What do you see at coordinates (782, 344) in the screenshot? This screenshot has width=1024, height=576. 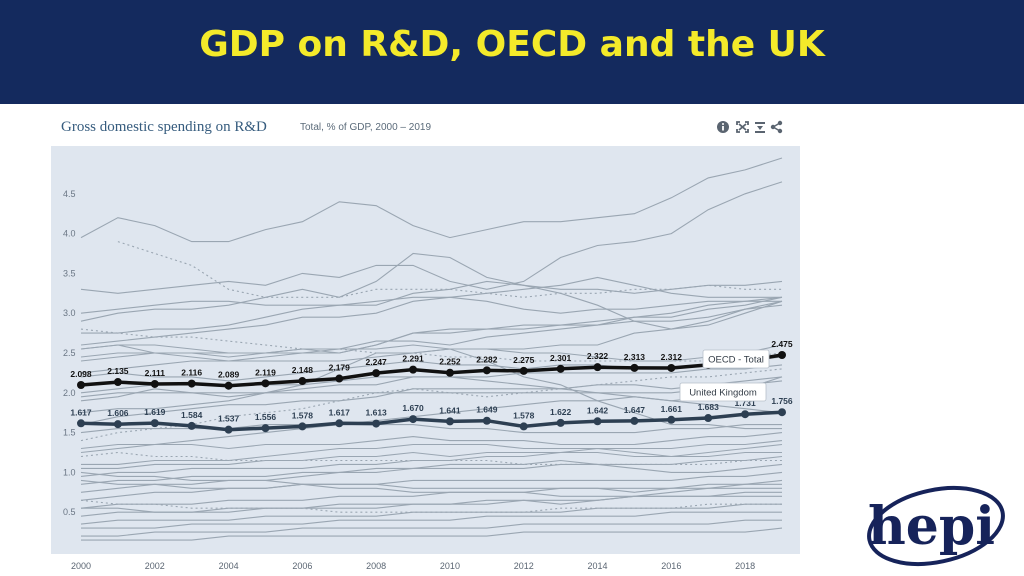 I see `oecd-data-label: 2.475` at bounding box center [782, 344].